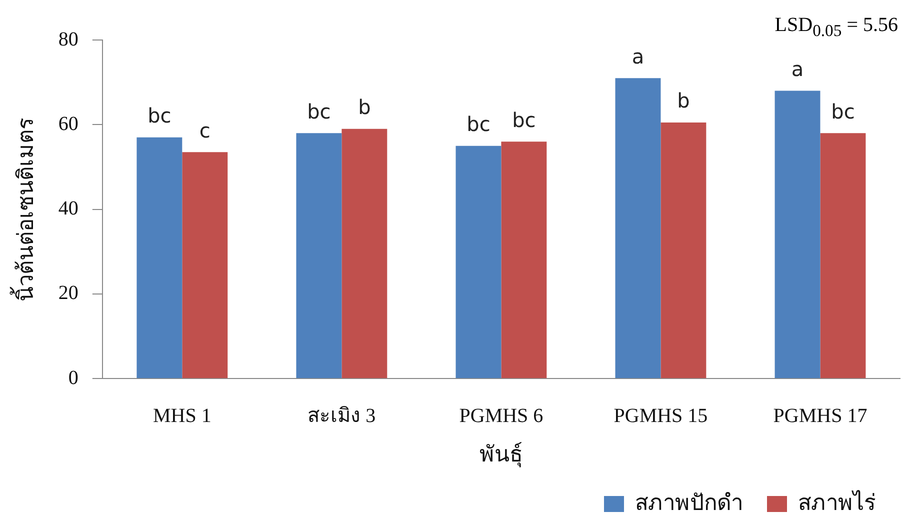 Image resolution: width=906 pixels, height=525 pixels. I want to click on x-tick-label: สะเมิง 3, so click(342, 415).